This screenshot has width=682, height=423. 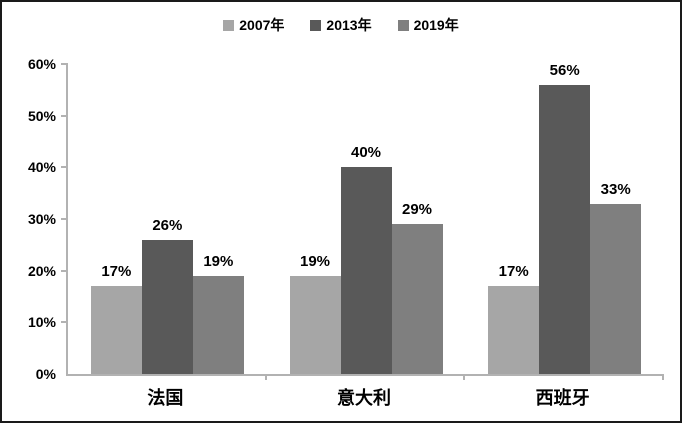 I want to click on bar-value-label: 40%, so click(x=366, y=153).